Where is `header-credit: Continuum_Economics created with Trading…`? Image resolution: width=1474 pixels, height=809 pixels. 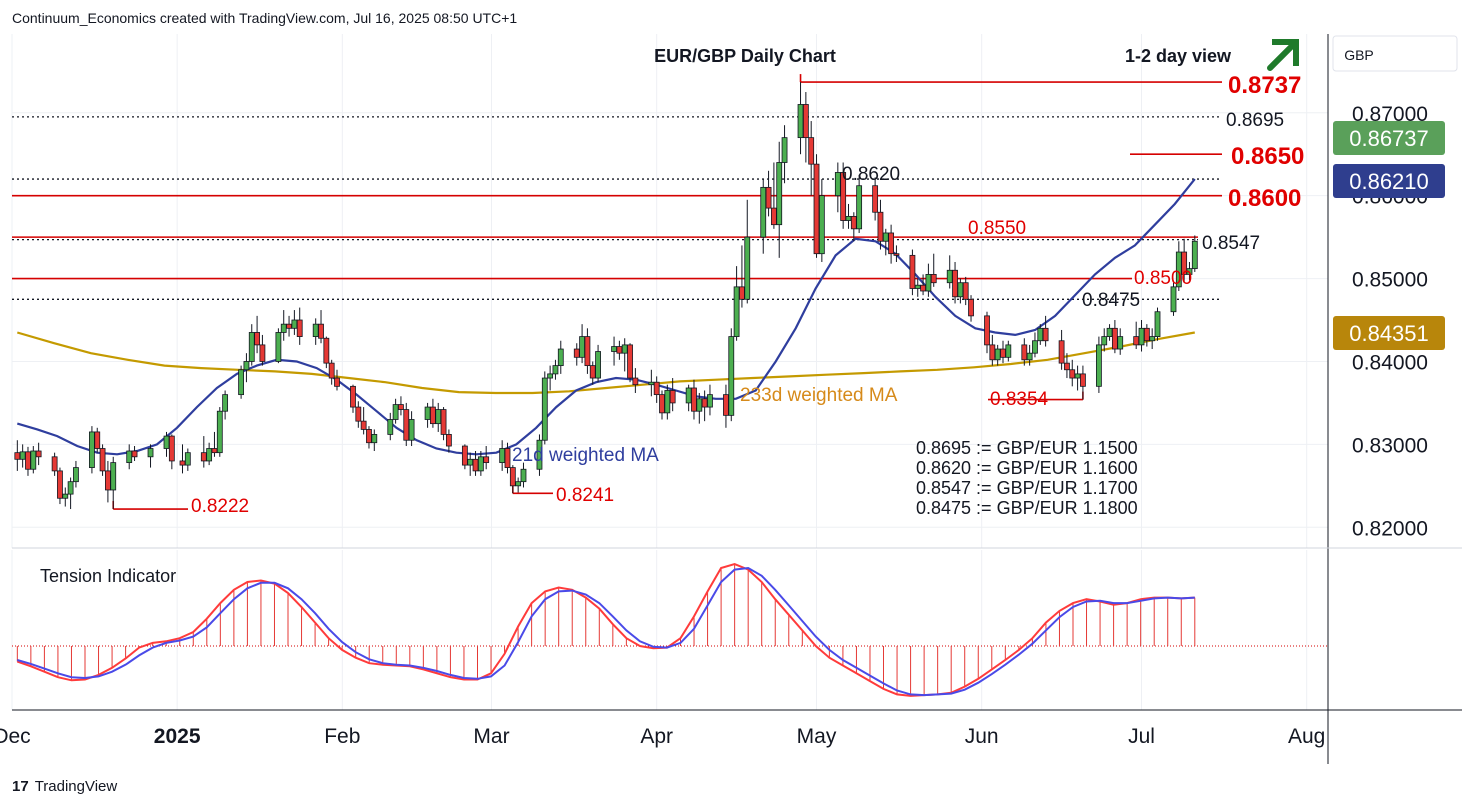
header-credit: Continuum_Economics created with Trading… is located at coordinates (265, 18).